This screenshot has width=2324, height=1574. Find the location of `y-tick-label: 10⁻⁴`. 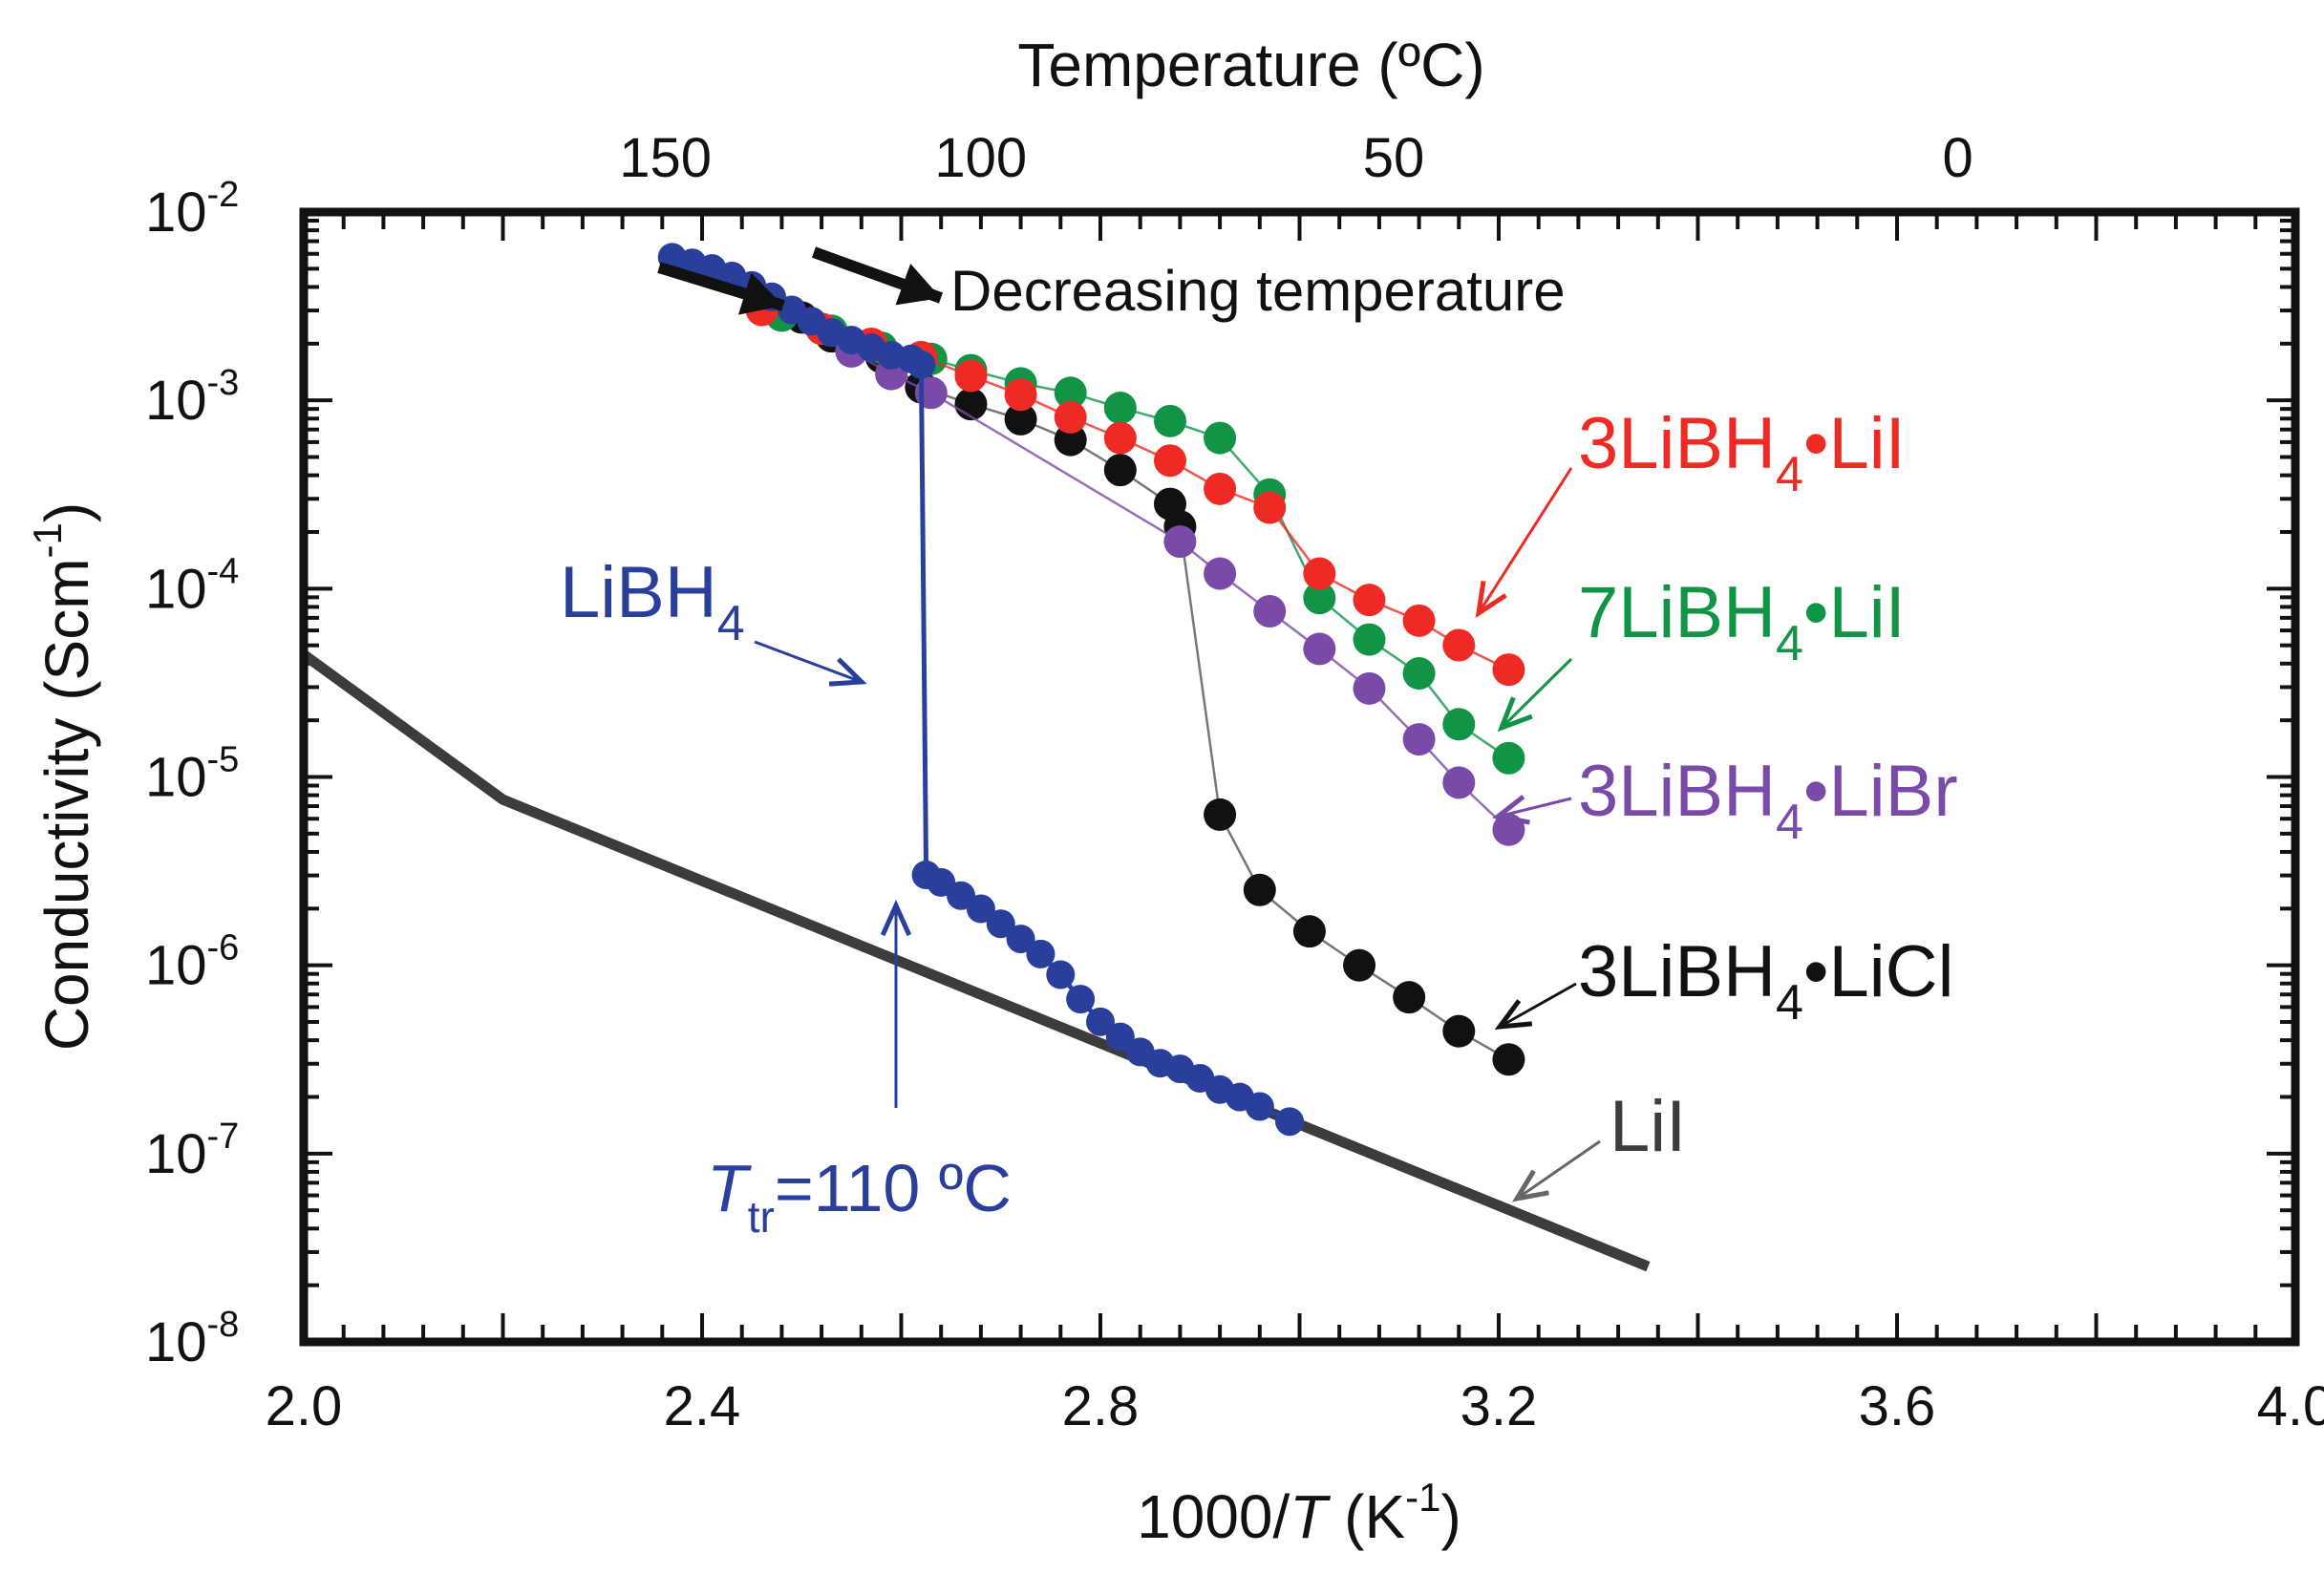

y-tick-label: 10⁻⁴ is located at coordinates (192, 586).